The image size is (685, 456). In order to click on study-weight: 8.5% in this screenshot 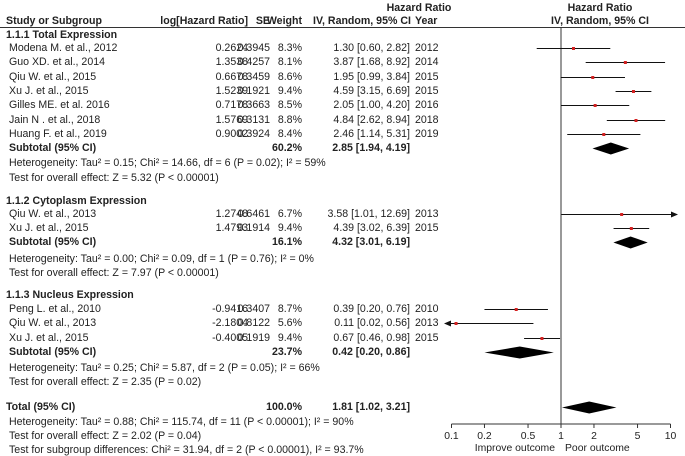, I will do `click(289, 105)`.